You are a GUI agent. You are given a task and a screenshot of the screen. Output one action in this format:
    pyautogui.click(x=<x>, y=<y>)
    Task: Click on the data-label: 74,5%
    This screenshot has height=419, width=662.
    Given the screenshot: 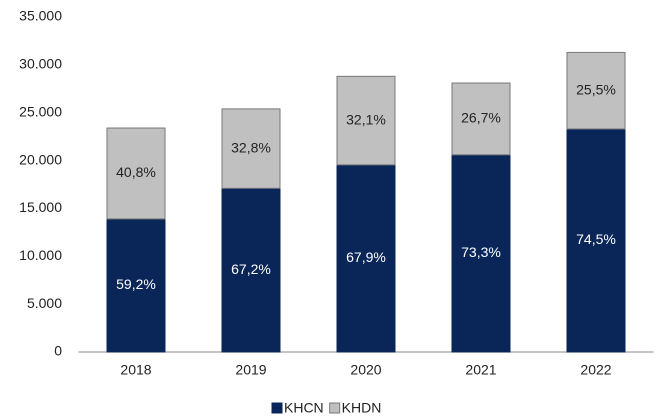 What is the action you would take?
    pyautogui.click(x=596, y=239)
    